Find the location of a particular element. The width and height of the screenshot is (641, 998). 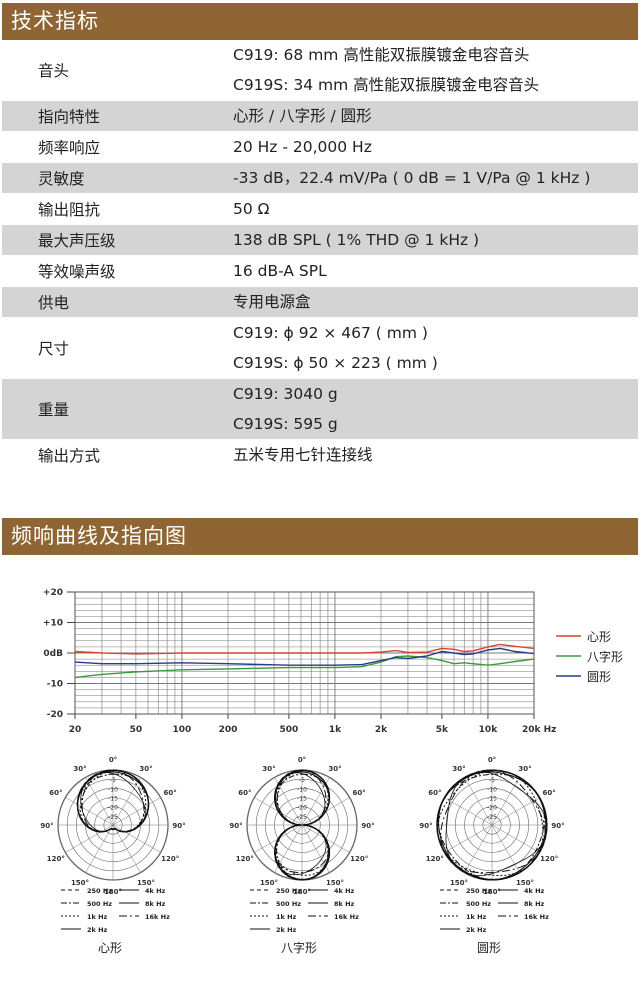

spec-value-line: C919: 3040 g is located at coordinates (285, 394).